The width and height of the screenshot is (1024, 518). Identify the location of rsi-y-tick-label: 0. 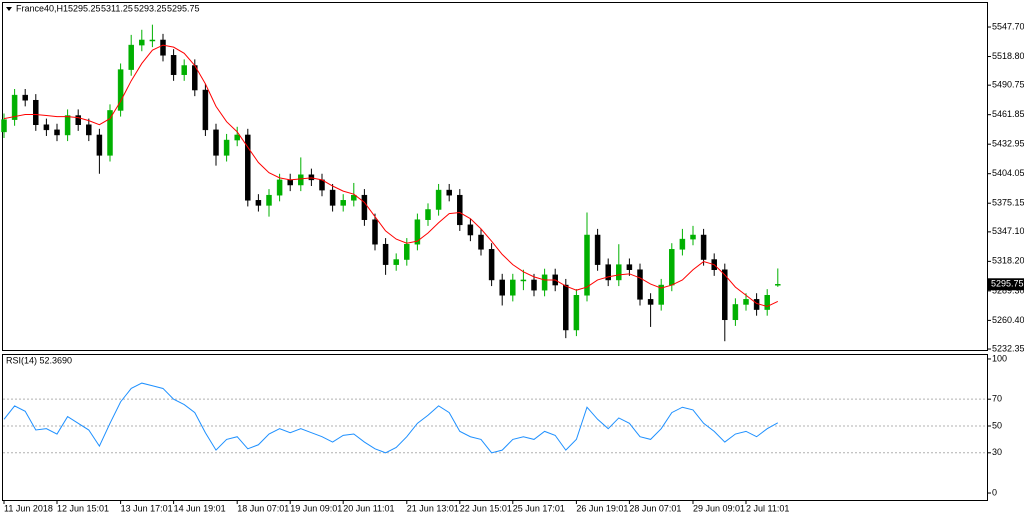
(994, 492).